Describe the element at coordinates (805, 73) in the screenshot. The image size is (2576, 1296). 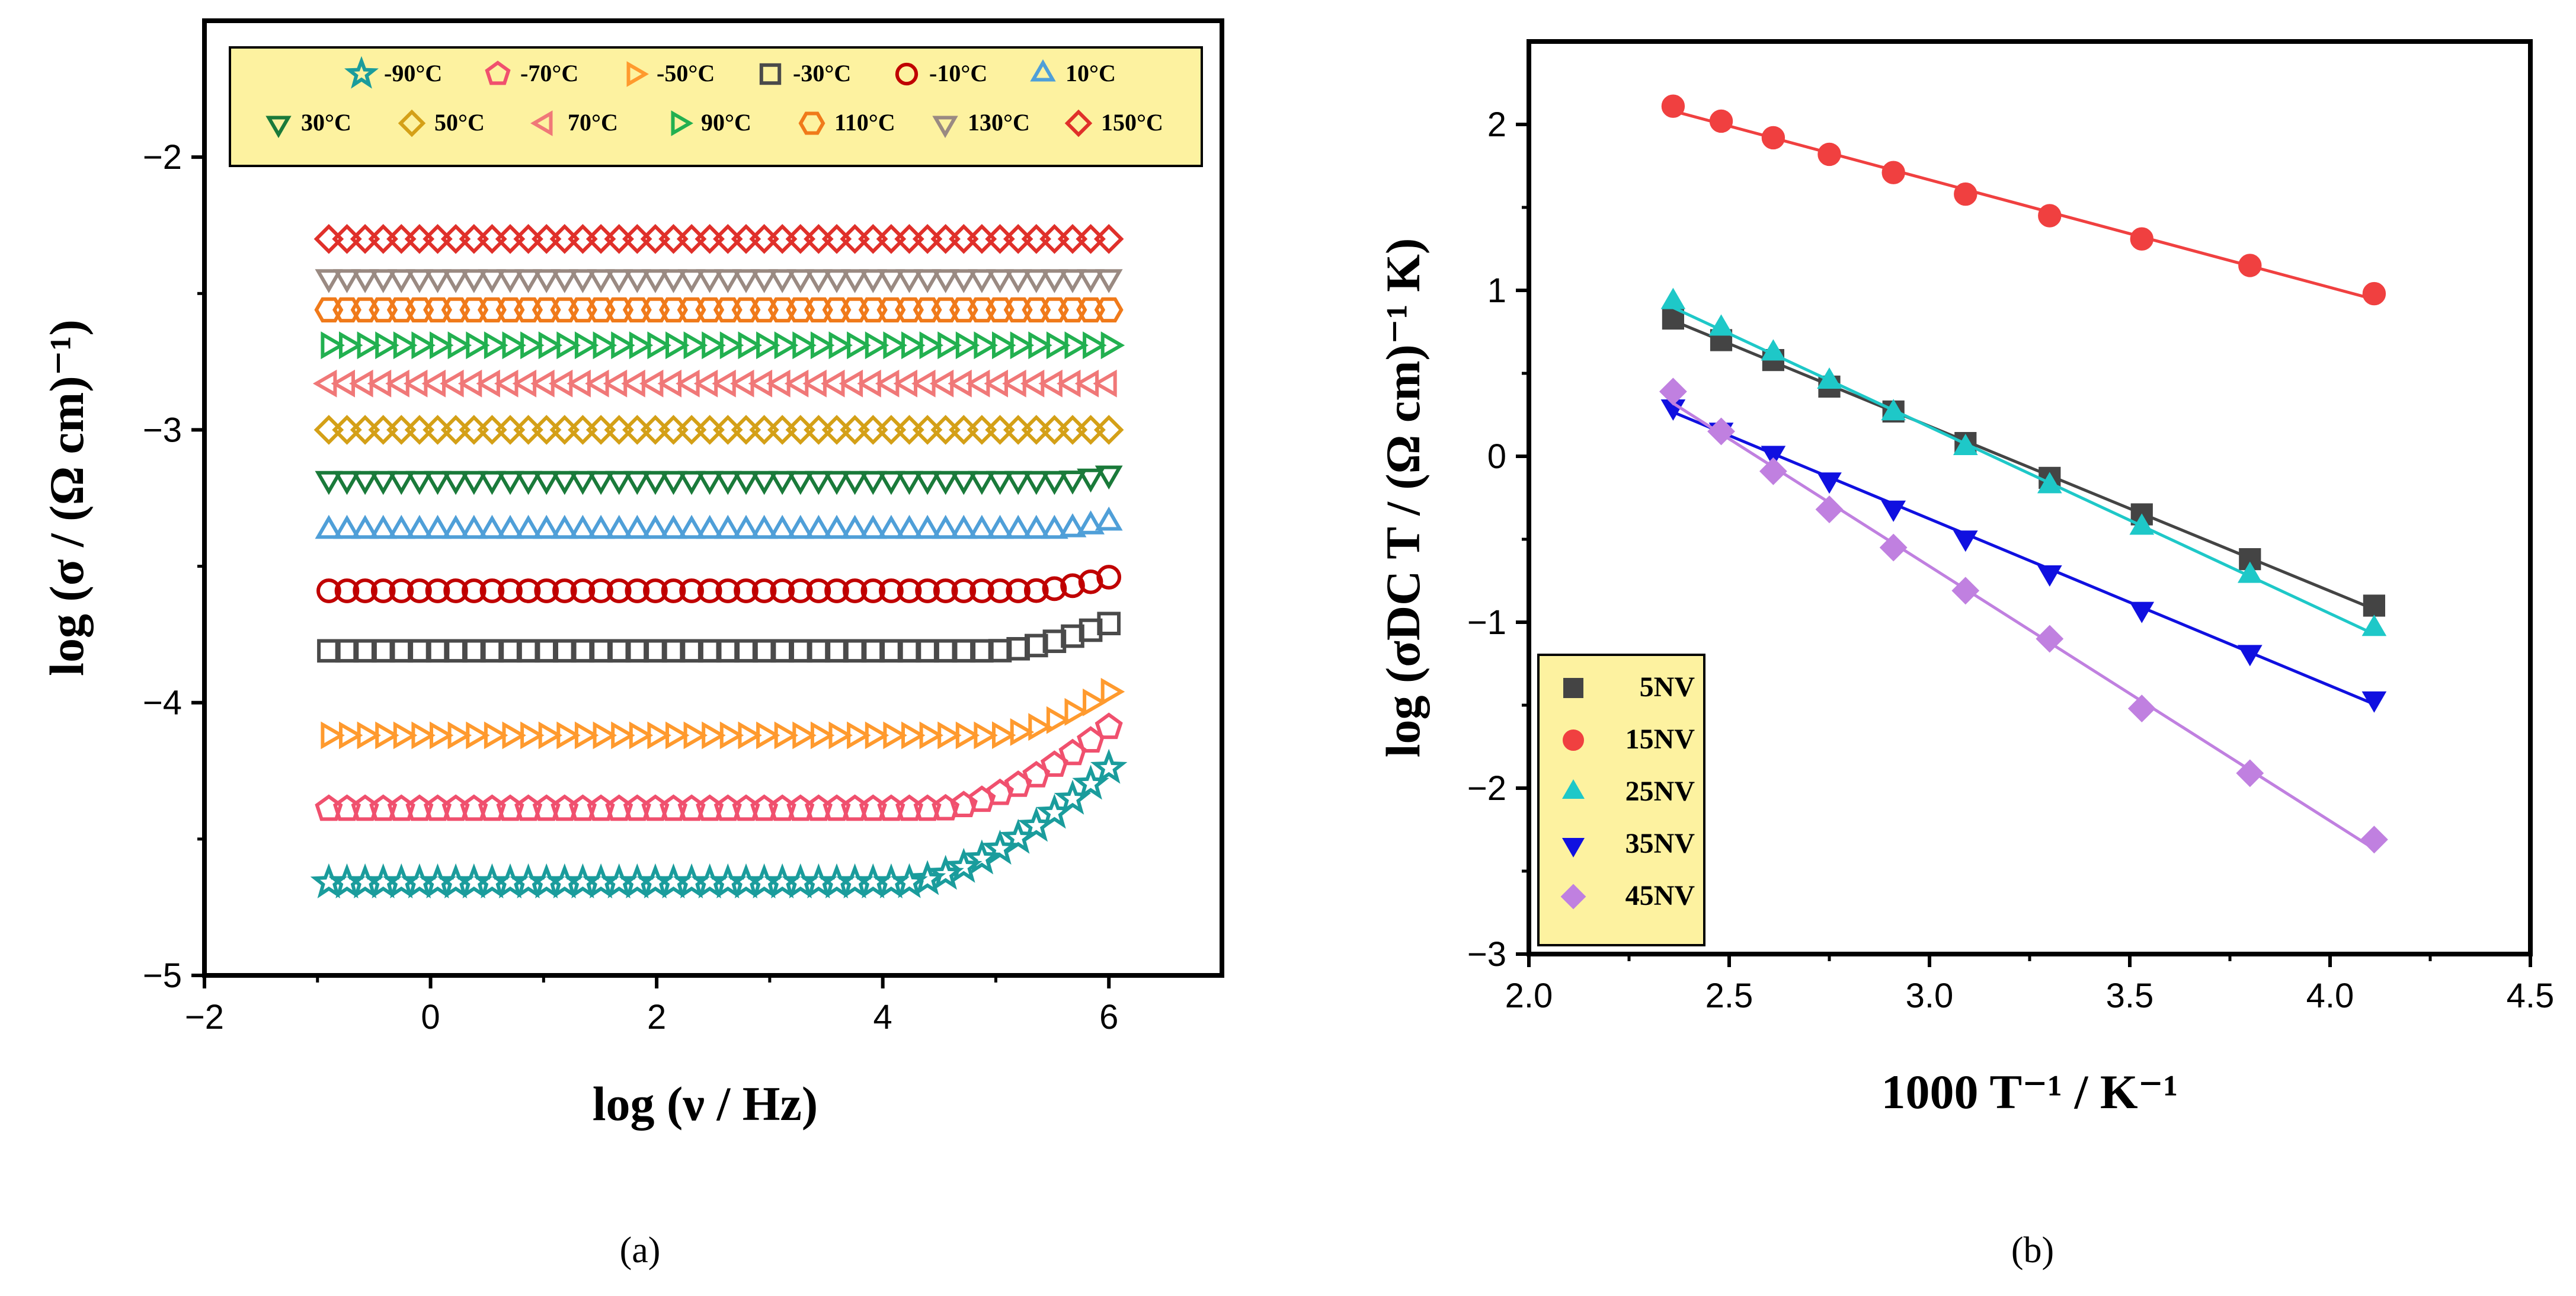
I see `panel-a-legend-item: -30°C` at that location.